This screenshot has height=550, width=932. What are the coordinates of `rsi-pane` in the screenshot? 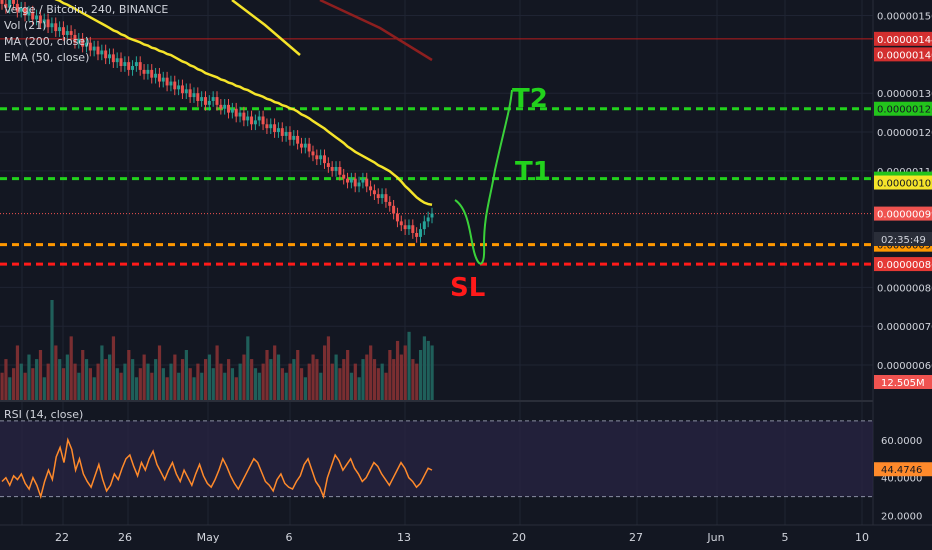 It's located at (436, 460).